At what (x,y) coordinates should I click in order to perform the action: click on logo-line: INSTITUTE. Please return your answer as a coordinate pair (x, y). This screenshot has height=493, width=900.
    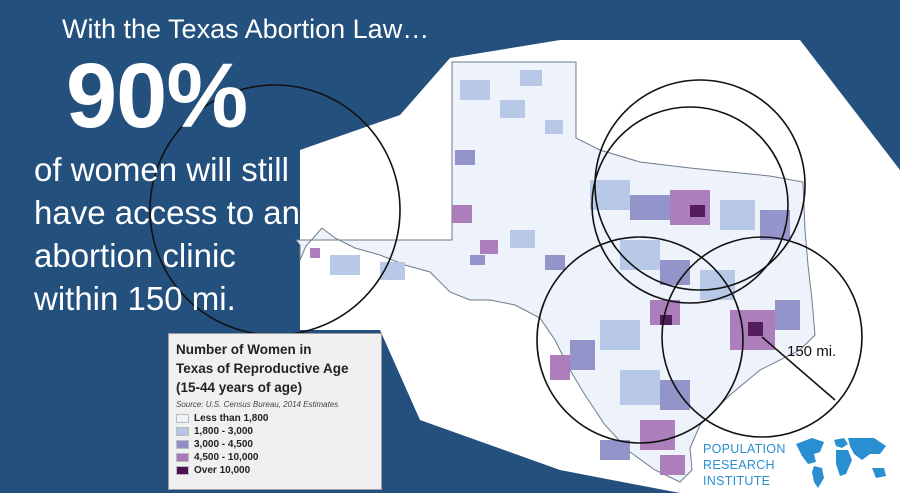
    Looking at the image, I should click on (737, 481).